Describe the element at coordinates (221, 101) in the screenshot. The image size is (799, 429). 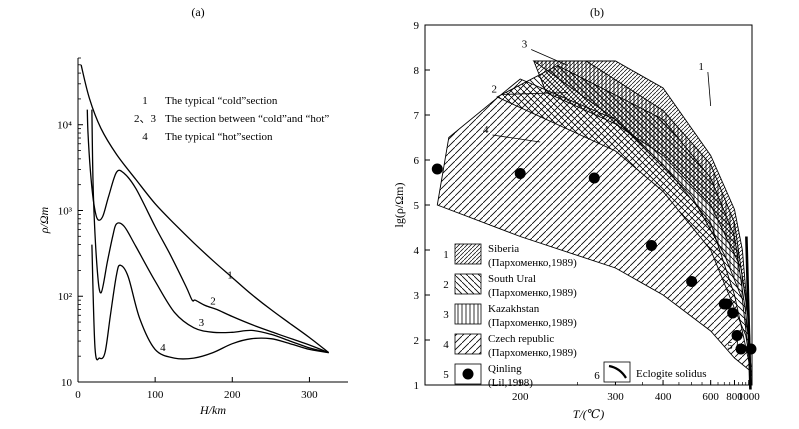
I see `legend-text-1: The typical “cold”section` at that location.